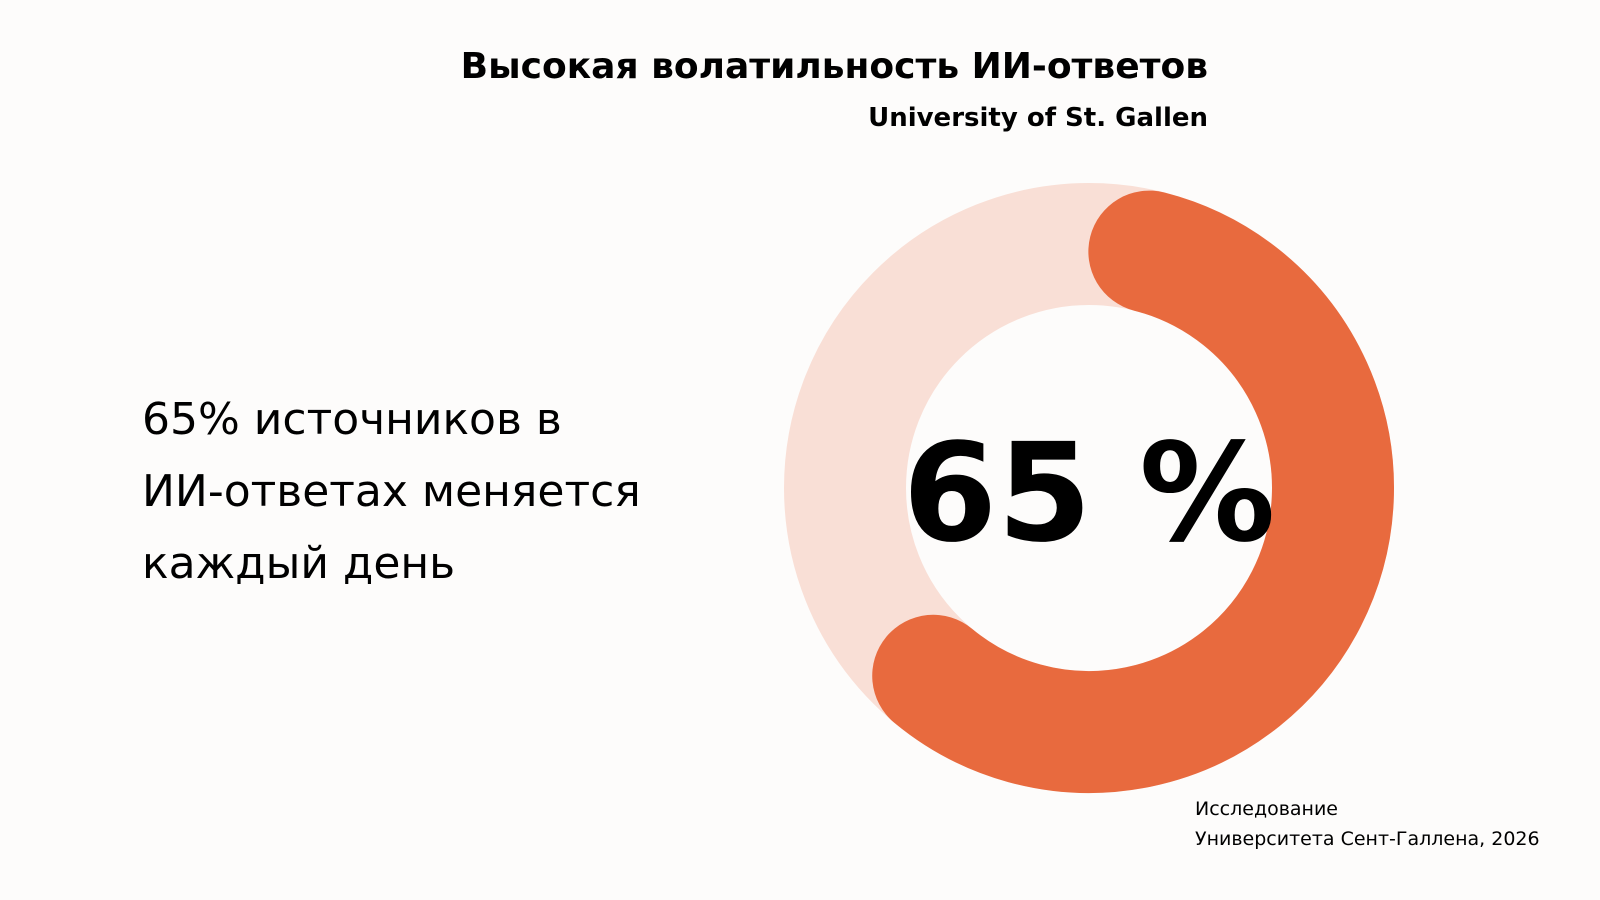  I want to click on chart-subtitle: University of St. Gallen, so click(1038, 118).